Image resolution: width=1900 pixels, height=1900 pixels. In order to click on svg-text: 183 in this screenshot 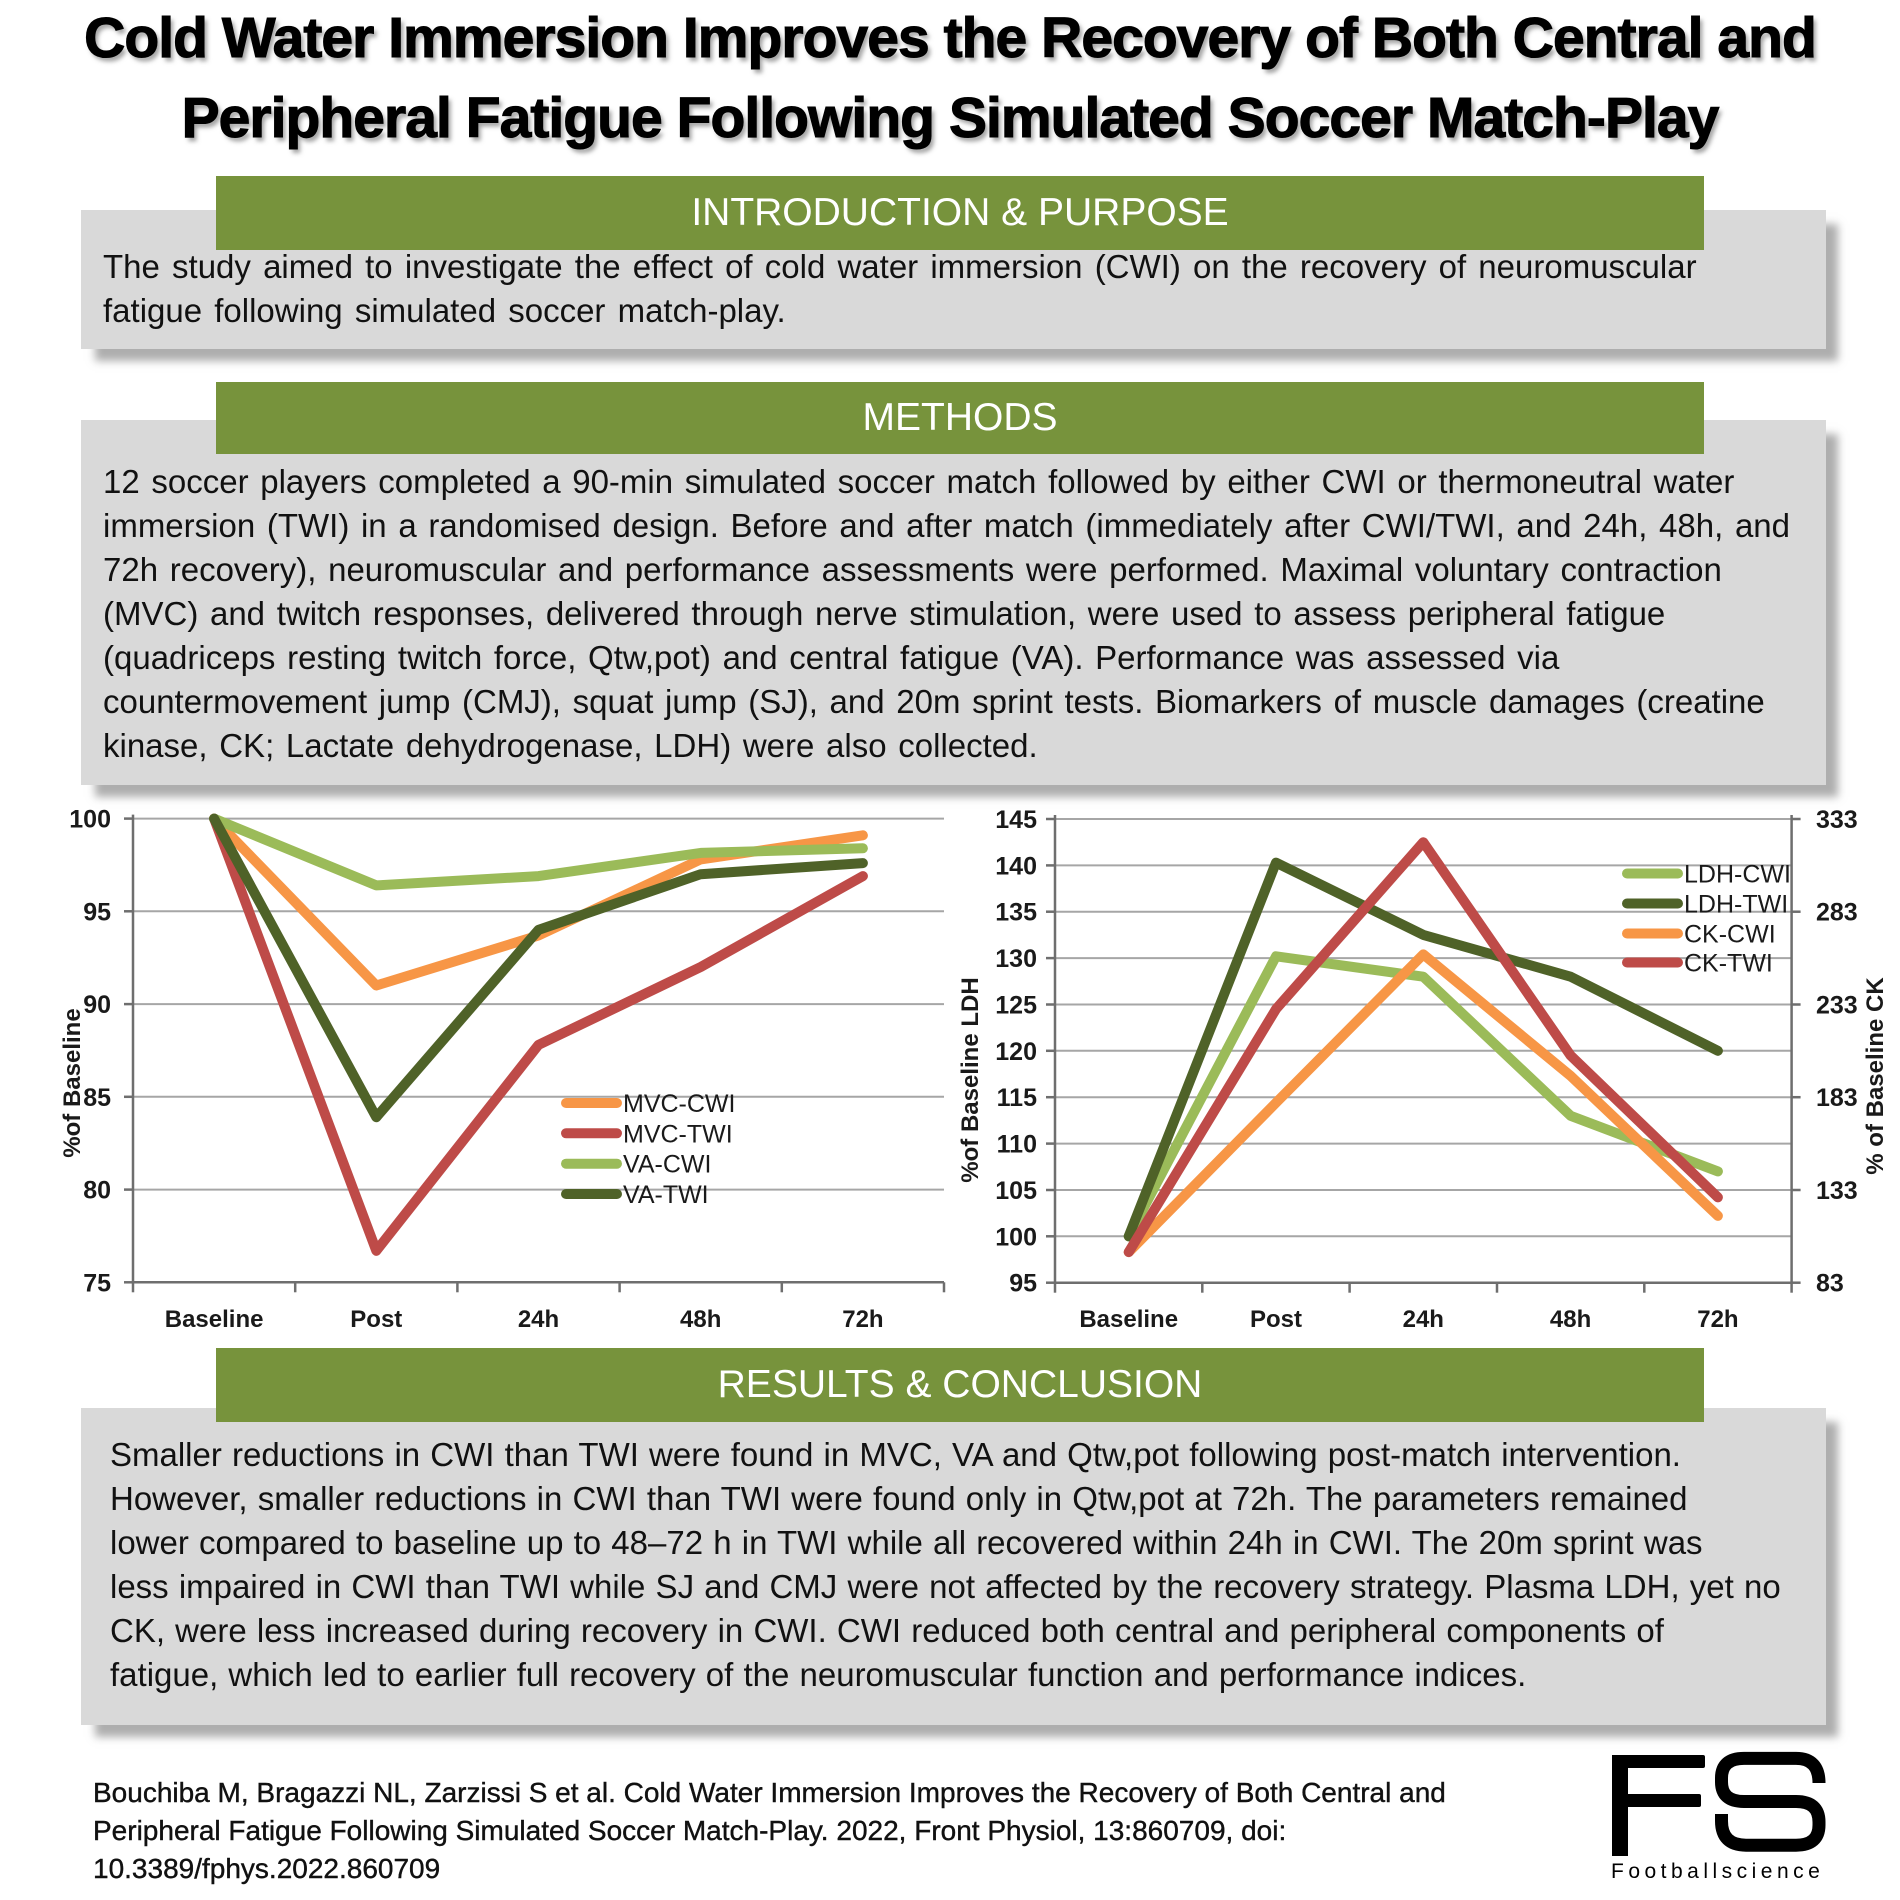, I will do `click(1837, 1098)`.